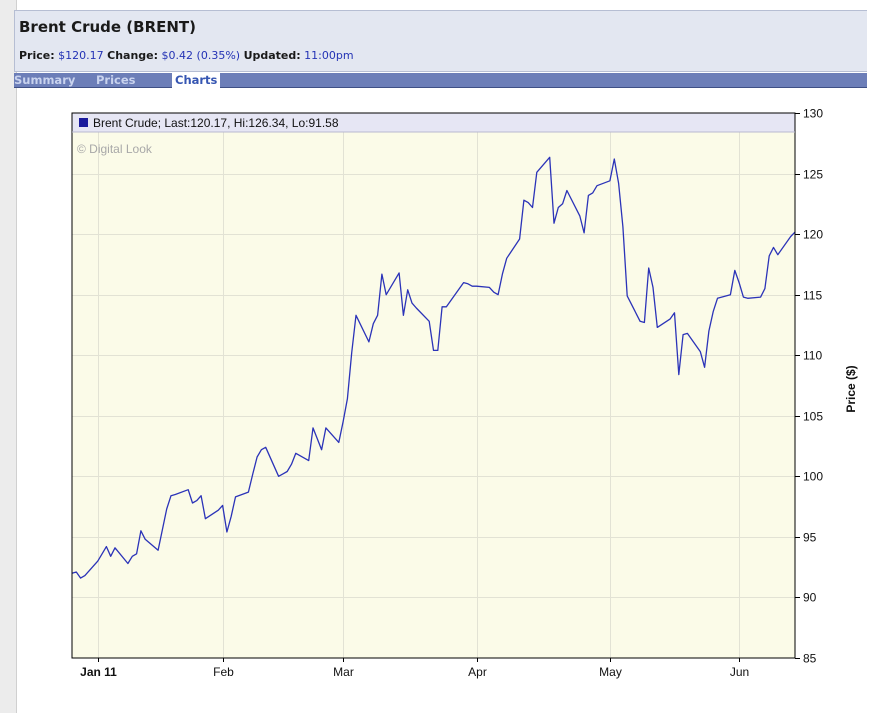 This screenshot has width=869, height=713. I want to click on tab-charts: Charts, so click(196, 80).